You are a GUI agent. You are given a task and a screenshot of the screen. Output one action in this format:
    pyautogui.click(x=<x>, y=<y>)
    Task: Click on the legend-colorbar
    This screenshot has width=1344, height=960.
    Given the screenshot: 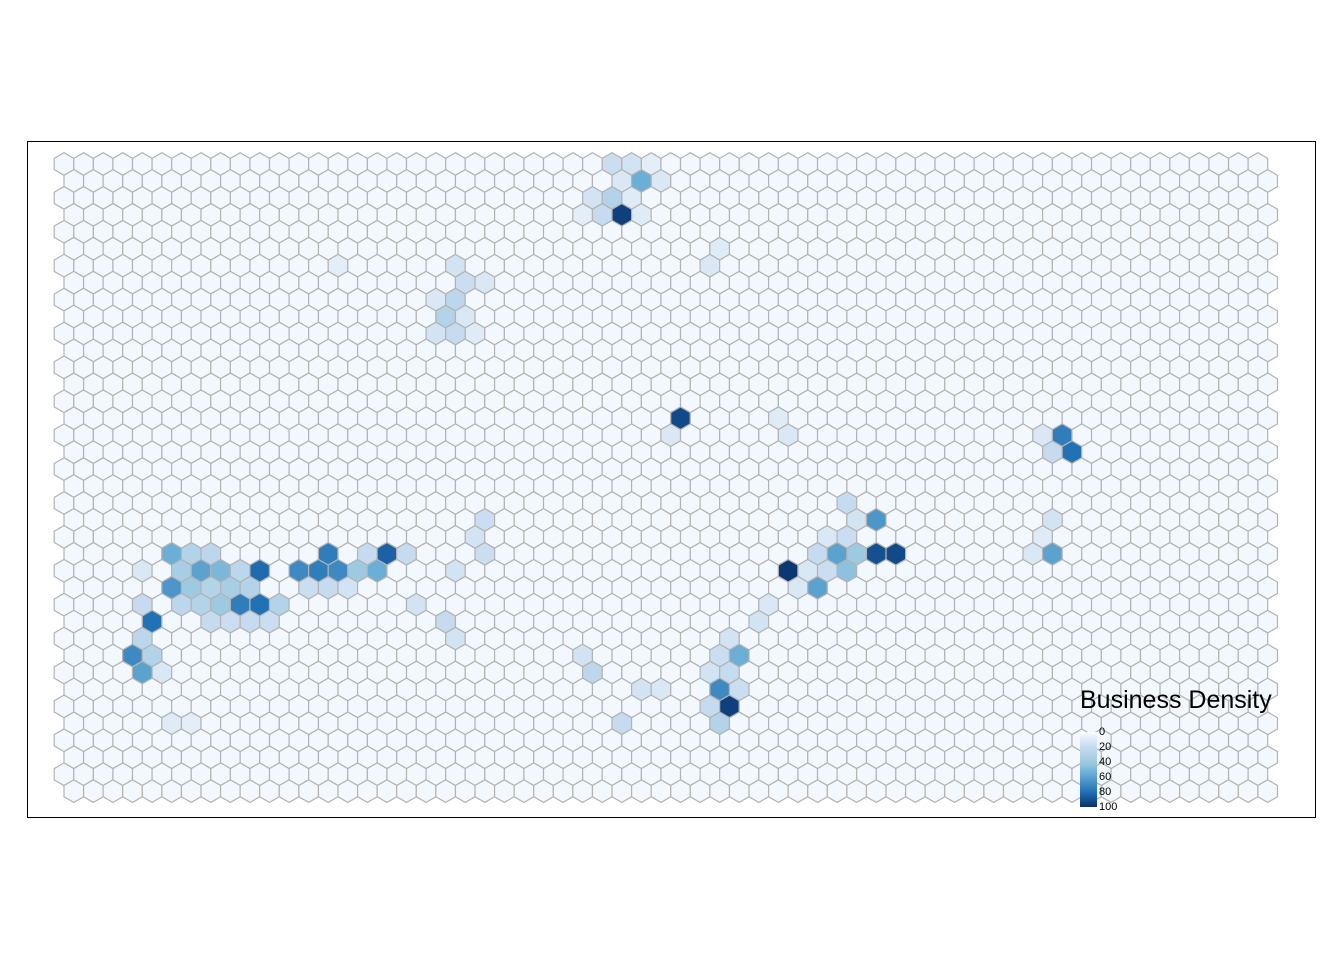 What is the action you would take?
    pyautogui.click(x=1088, y=769)
    